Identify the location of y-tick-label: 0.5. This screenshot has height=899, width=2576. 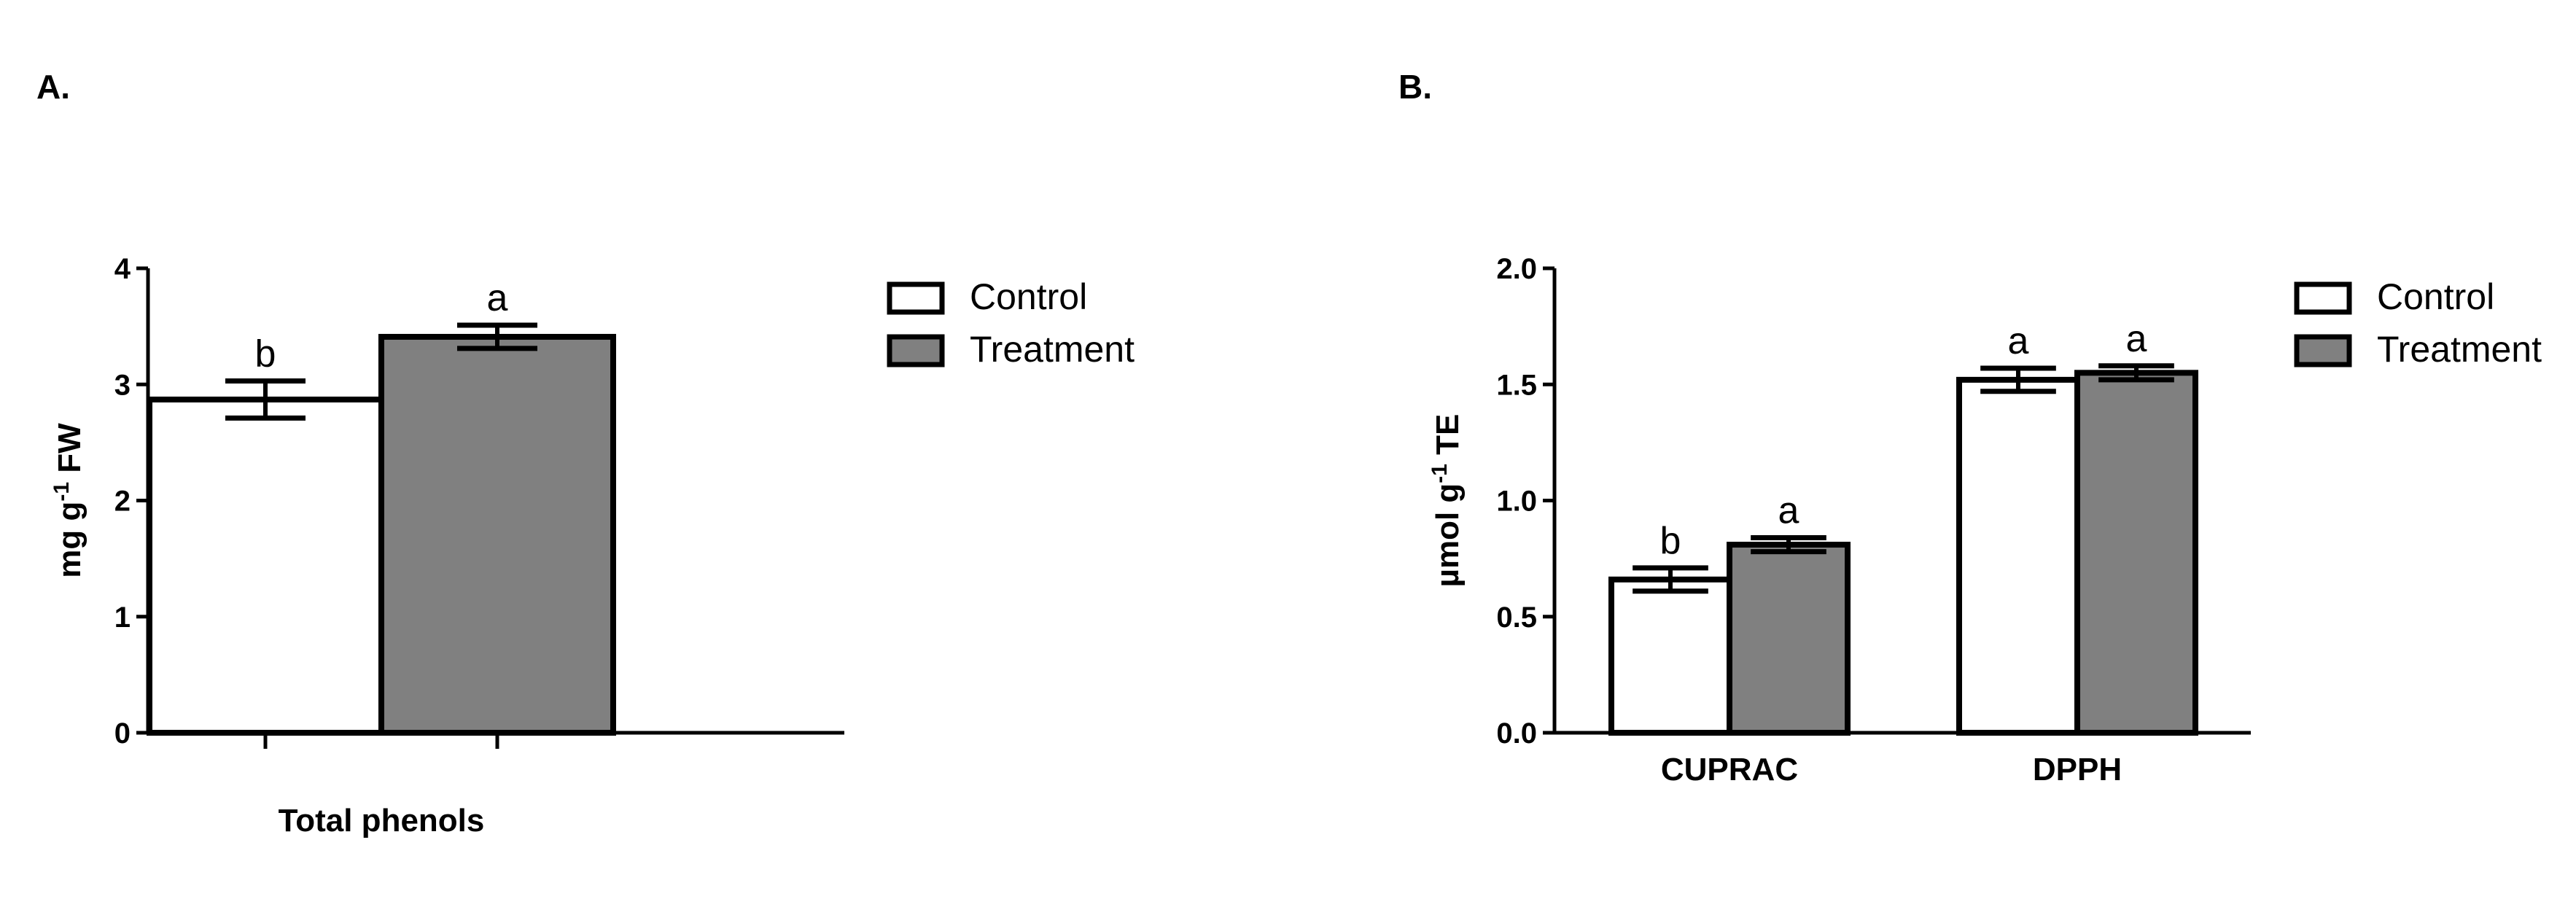
(1516, 618).